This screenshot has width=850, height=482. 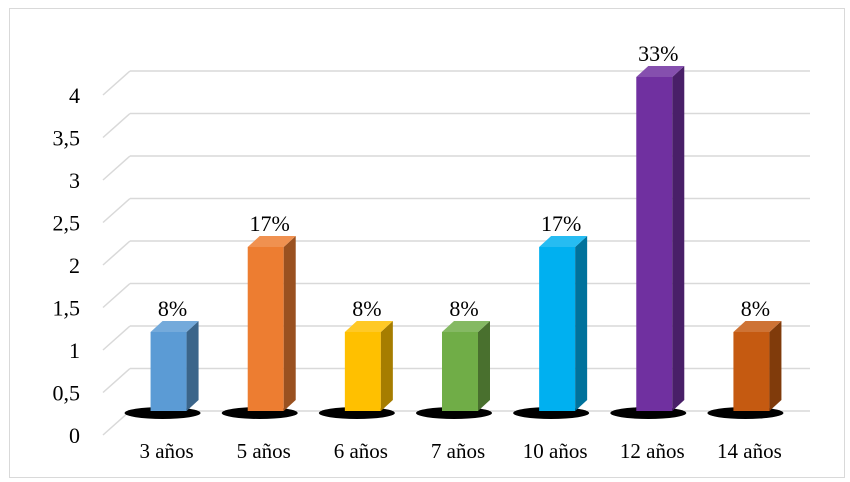 I want to click on x-tick-label: 7 años, so click(x=458, y=451).